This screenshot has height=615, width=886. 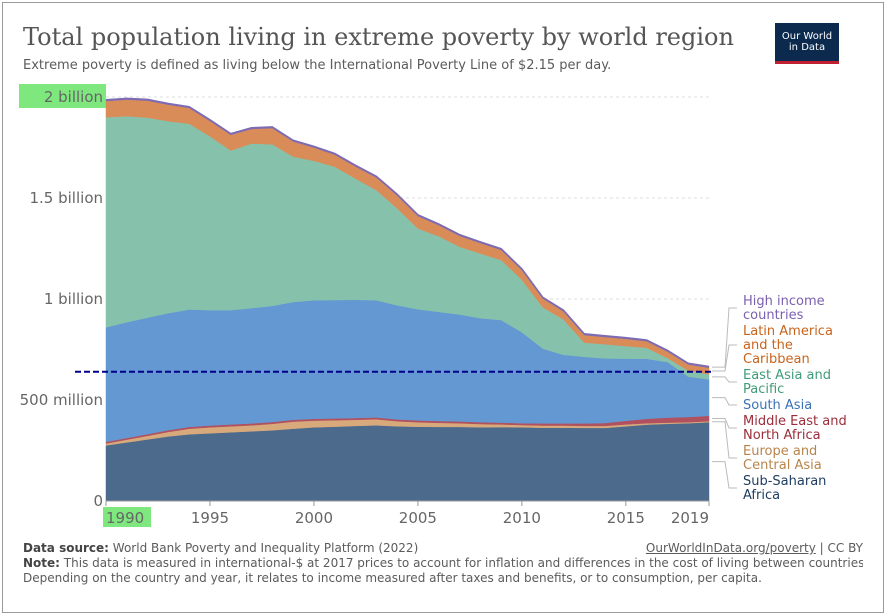 What do you see at coordinates (841, 548) in the screenshot?
I see `license-text: | CC BY` at bounding box center [841, 548].